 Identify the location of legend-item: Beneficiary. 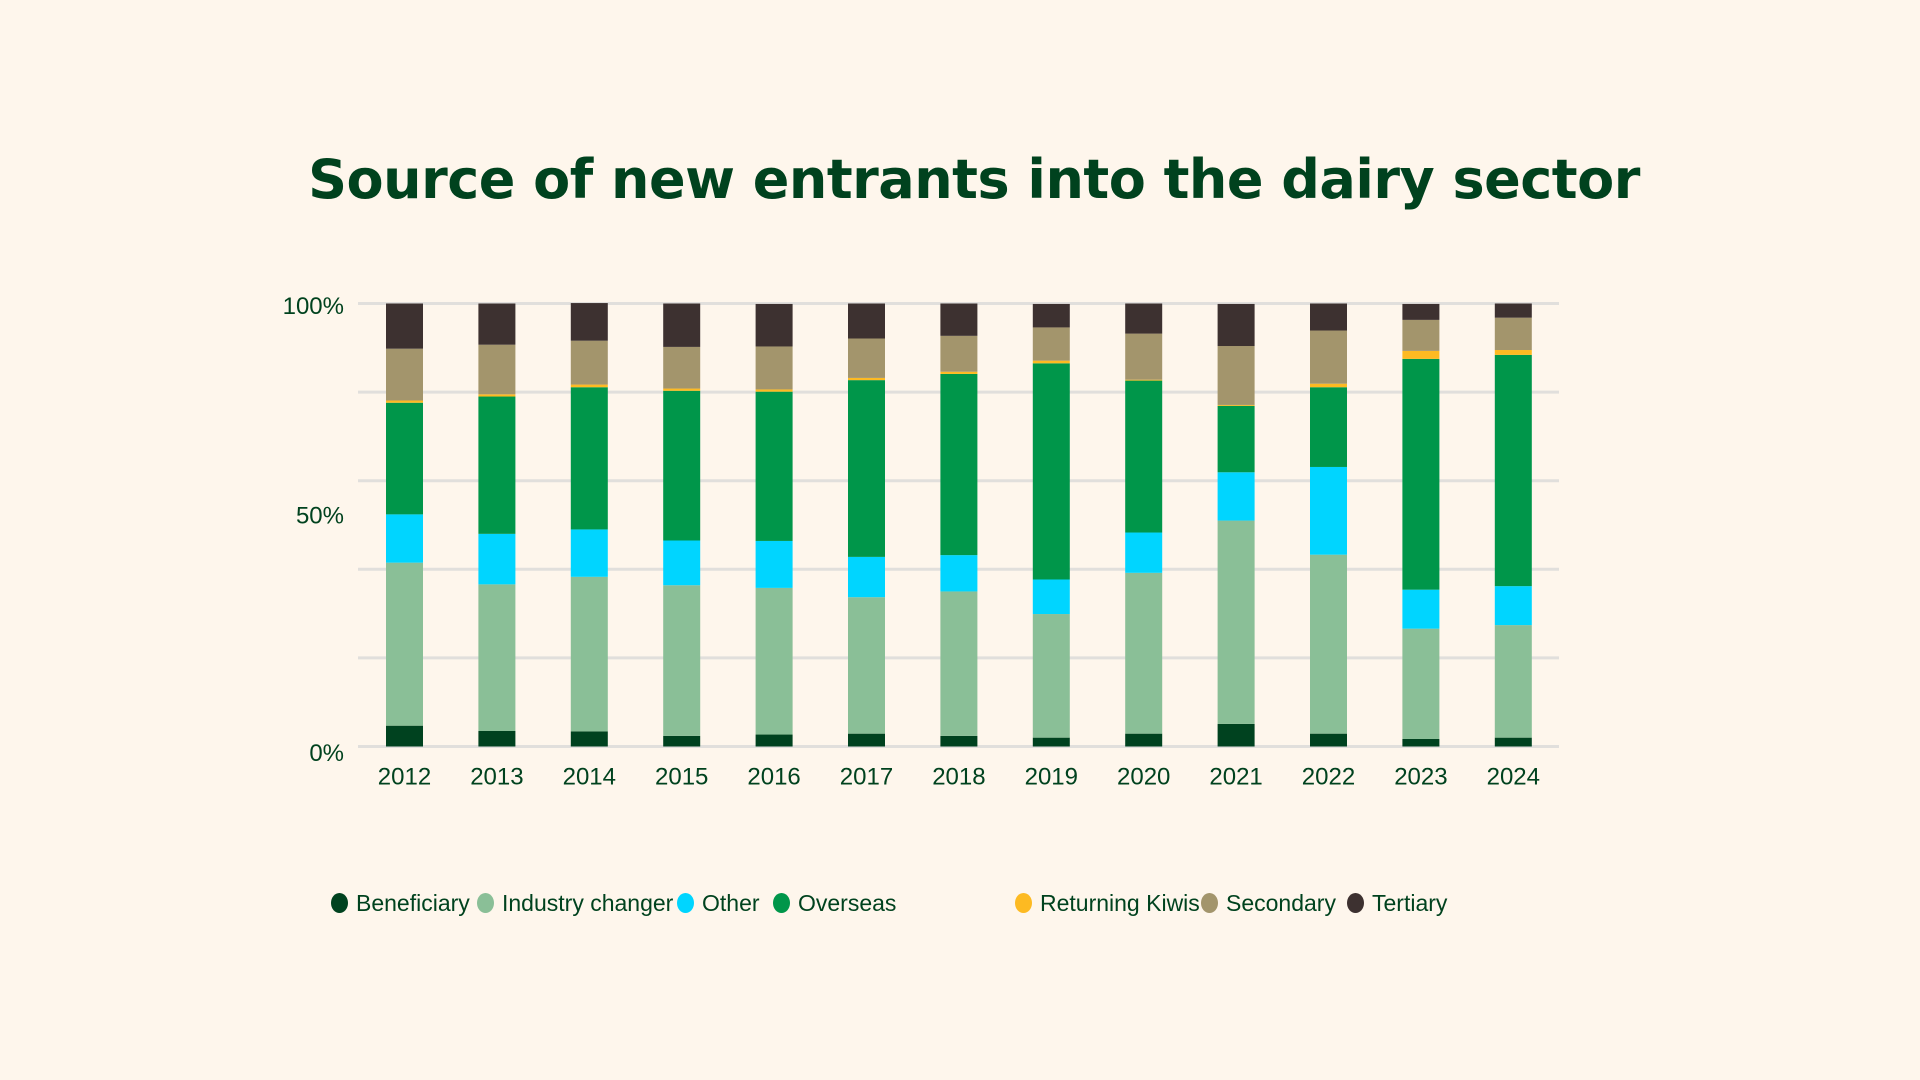
(400, 903).